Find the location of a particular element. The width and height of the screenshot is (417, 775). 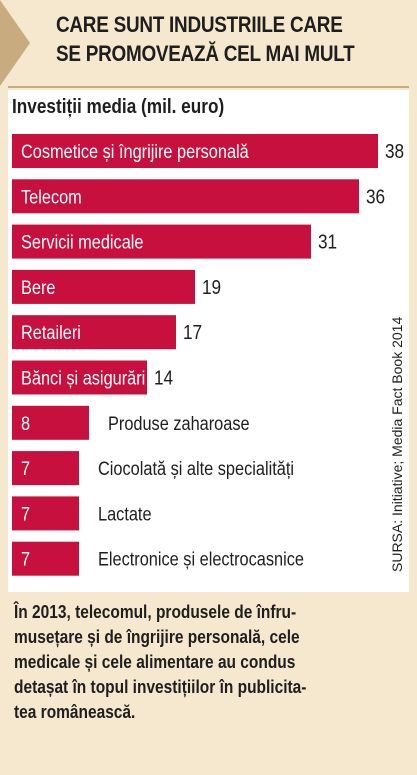

category-label: Cosmetice și îngrijire personală is located at coordinates (135, 151).